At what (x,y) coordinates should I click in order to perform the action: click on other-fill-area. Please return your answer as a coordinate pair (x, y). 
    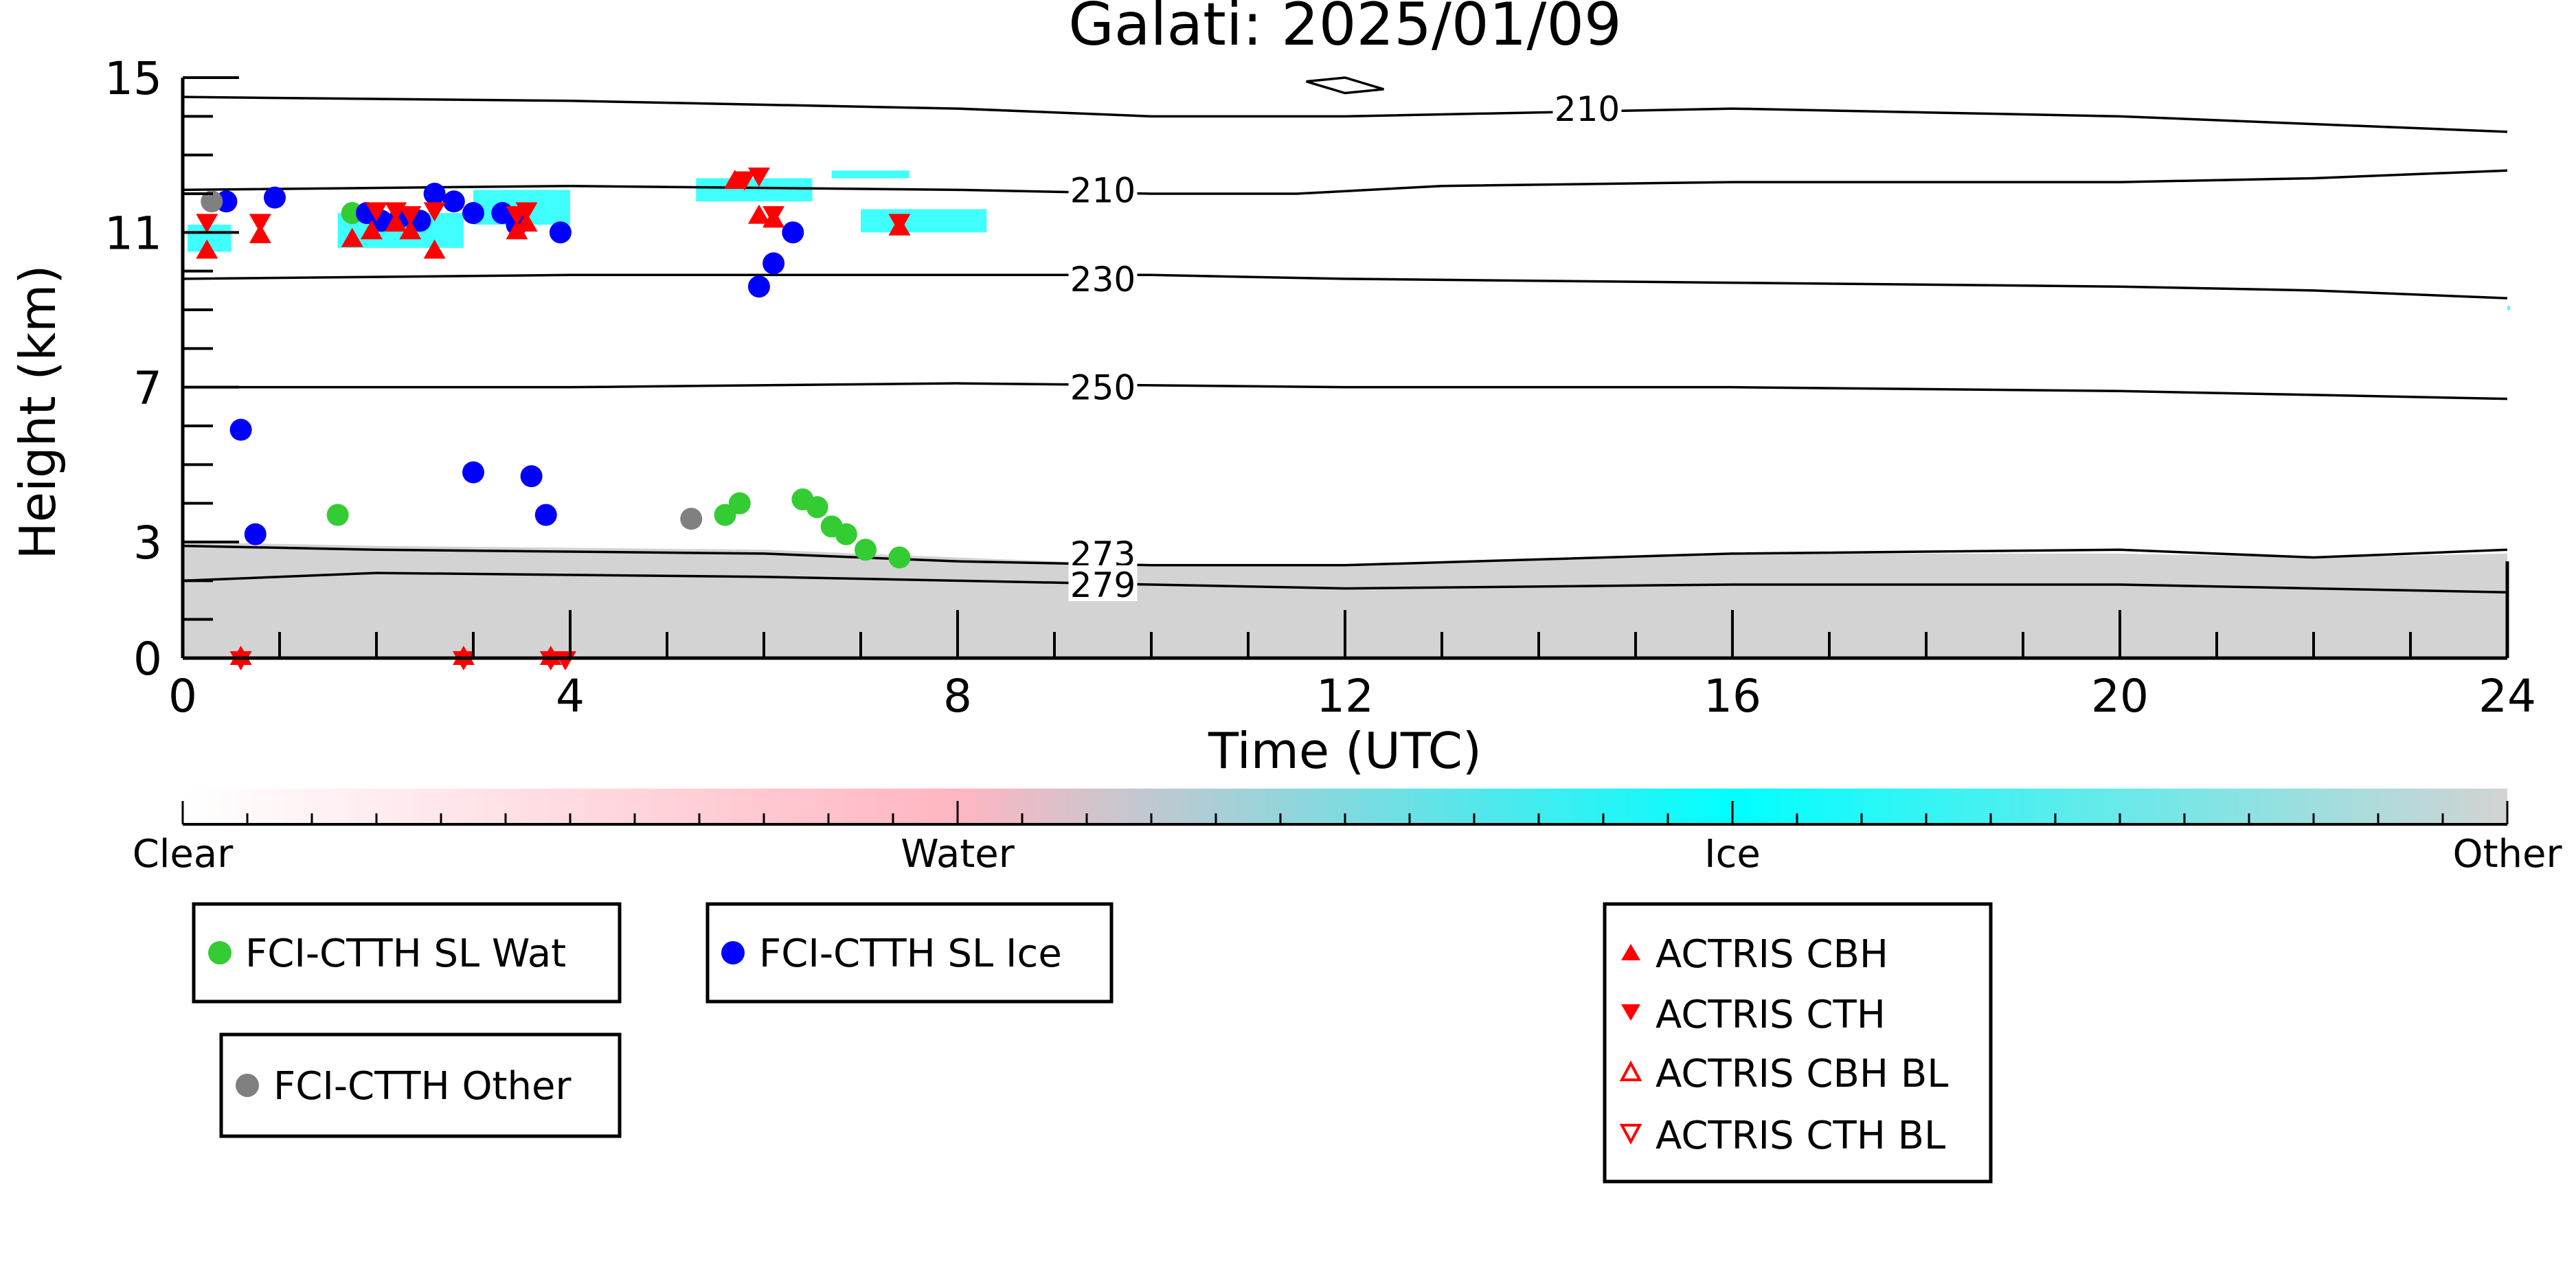
    Looking at the image, I should click on (1345, 600).